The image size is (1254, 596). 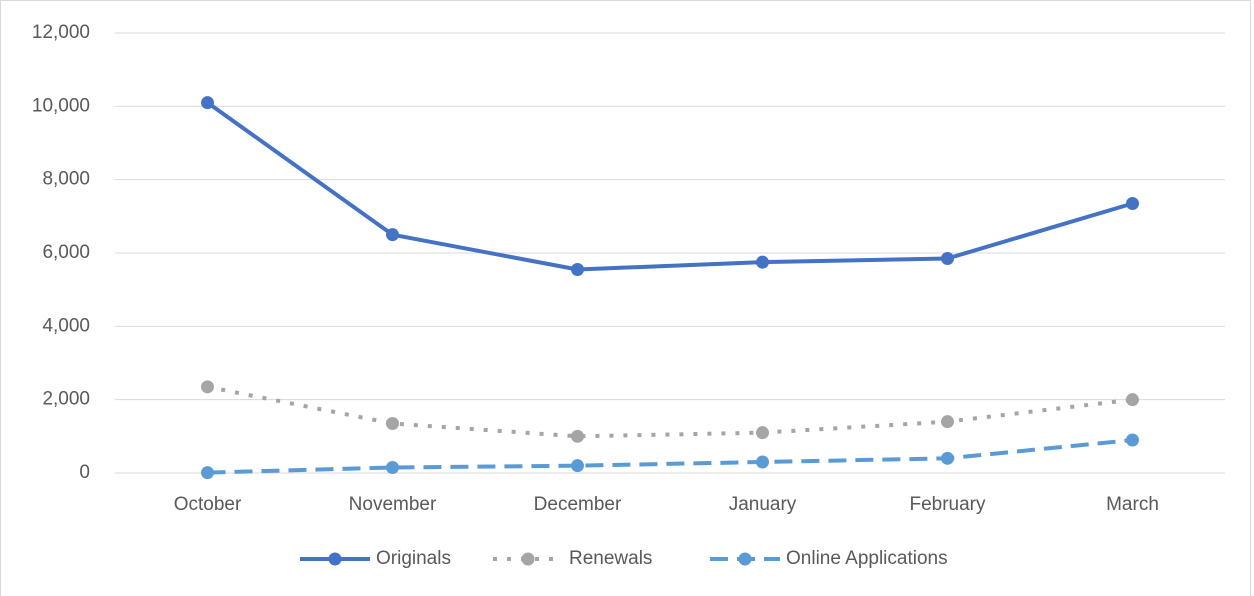 What do you see at coordinates (1132, 504) in the screenshot?
I see `x-tick-label: March` at bounding box center [1132, 504].